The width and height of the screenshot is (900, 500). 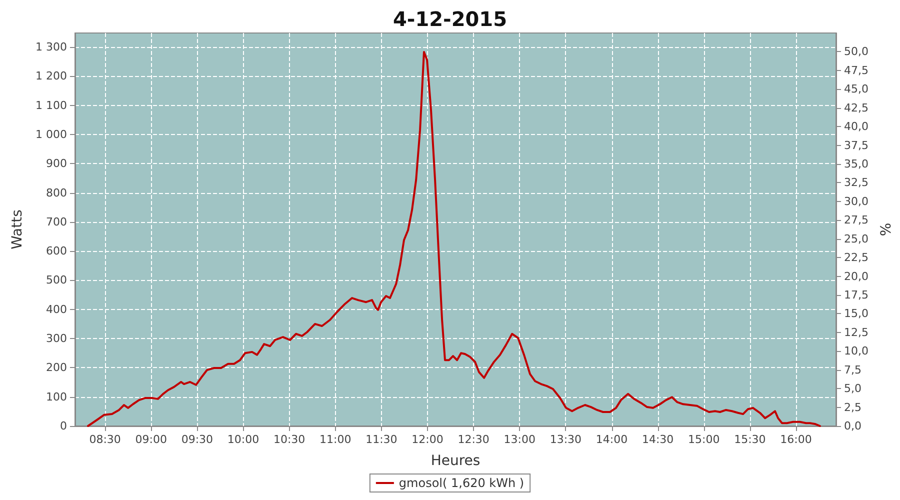 I want to click on y2-tick-label: 32,5, so click(x=856, y=183).